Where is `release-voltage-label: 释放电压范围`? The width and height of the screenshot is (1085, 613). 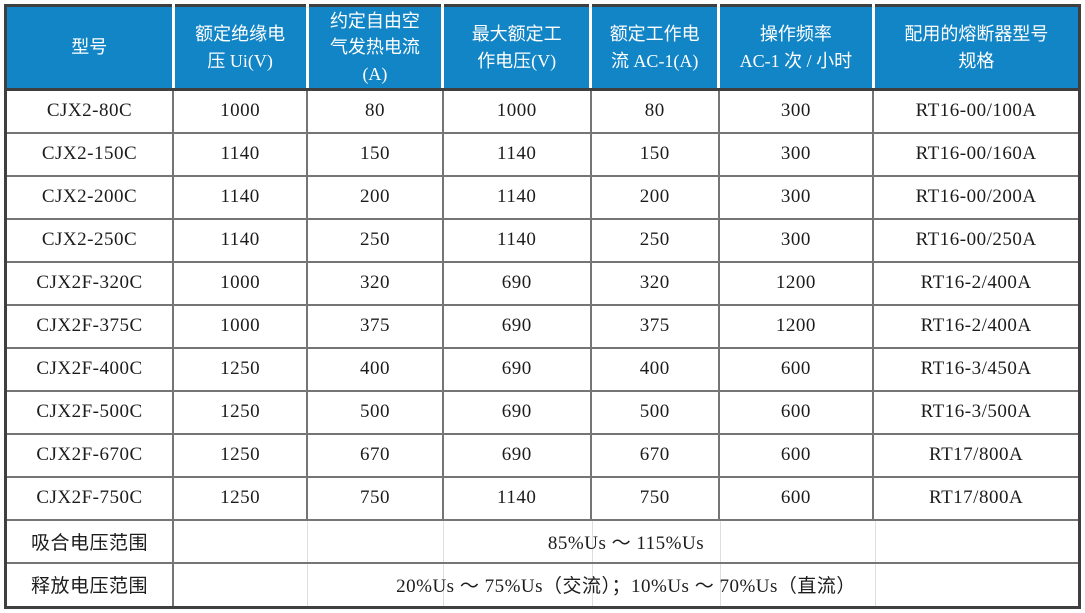 release-voltage-label: 释放电压范围 is located at coordinates (89, 585).